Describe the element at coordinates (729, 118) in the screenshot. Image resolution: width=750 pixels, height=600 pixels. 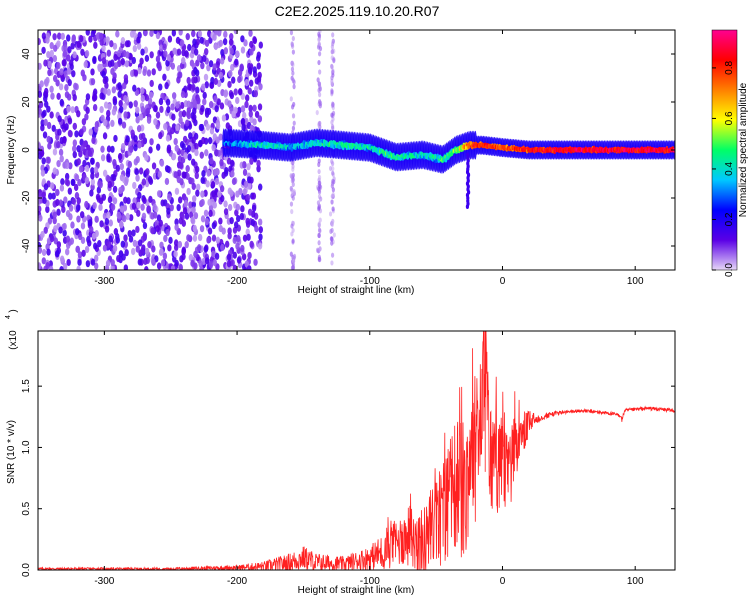
I see `colorbar-tick-label: 0.6` at that location.